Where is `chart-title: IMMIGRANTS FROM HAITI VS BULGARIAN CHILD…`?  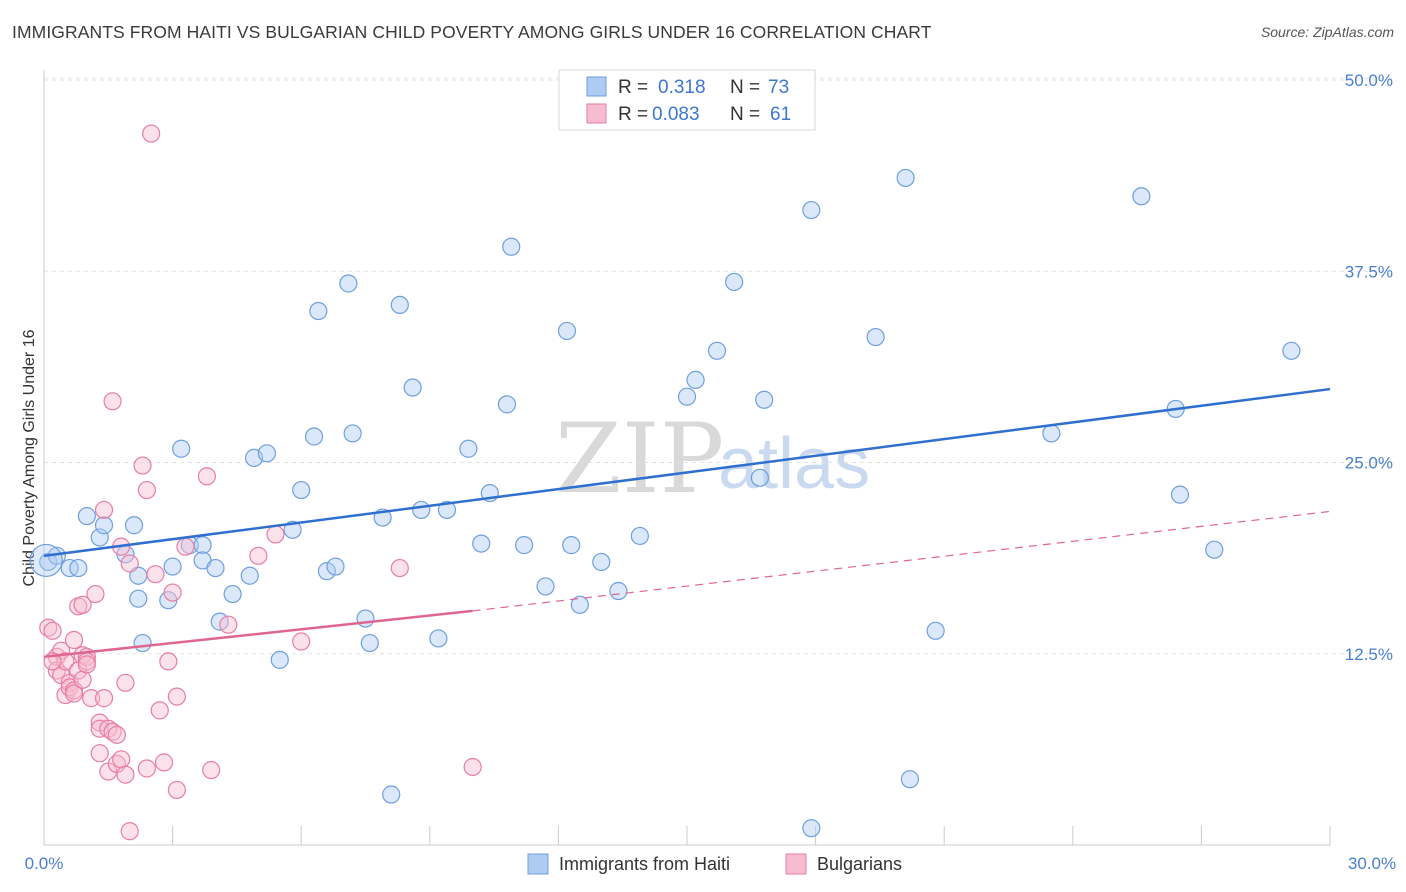 chart-title: IMMIGRANTS FROM HAITI VS BULGARIAN CHILD… is located at coordinates (472, 32).